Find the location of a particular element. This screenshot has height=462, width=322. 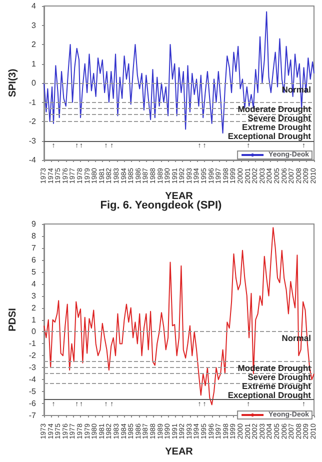

y-tick-label: -6 is located at coordinates (32, 403).